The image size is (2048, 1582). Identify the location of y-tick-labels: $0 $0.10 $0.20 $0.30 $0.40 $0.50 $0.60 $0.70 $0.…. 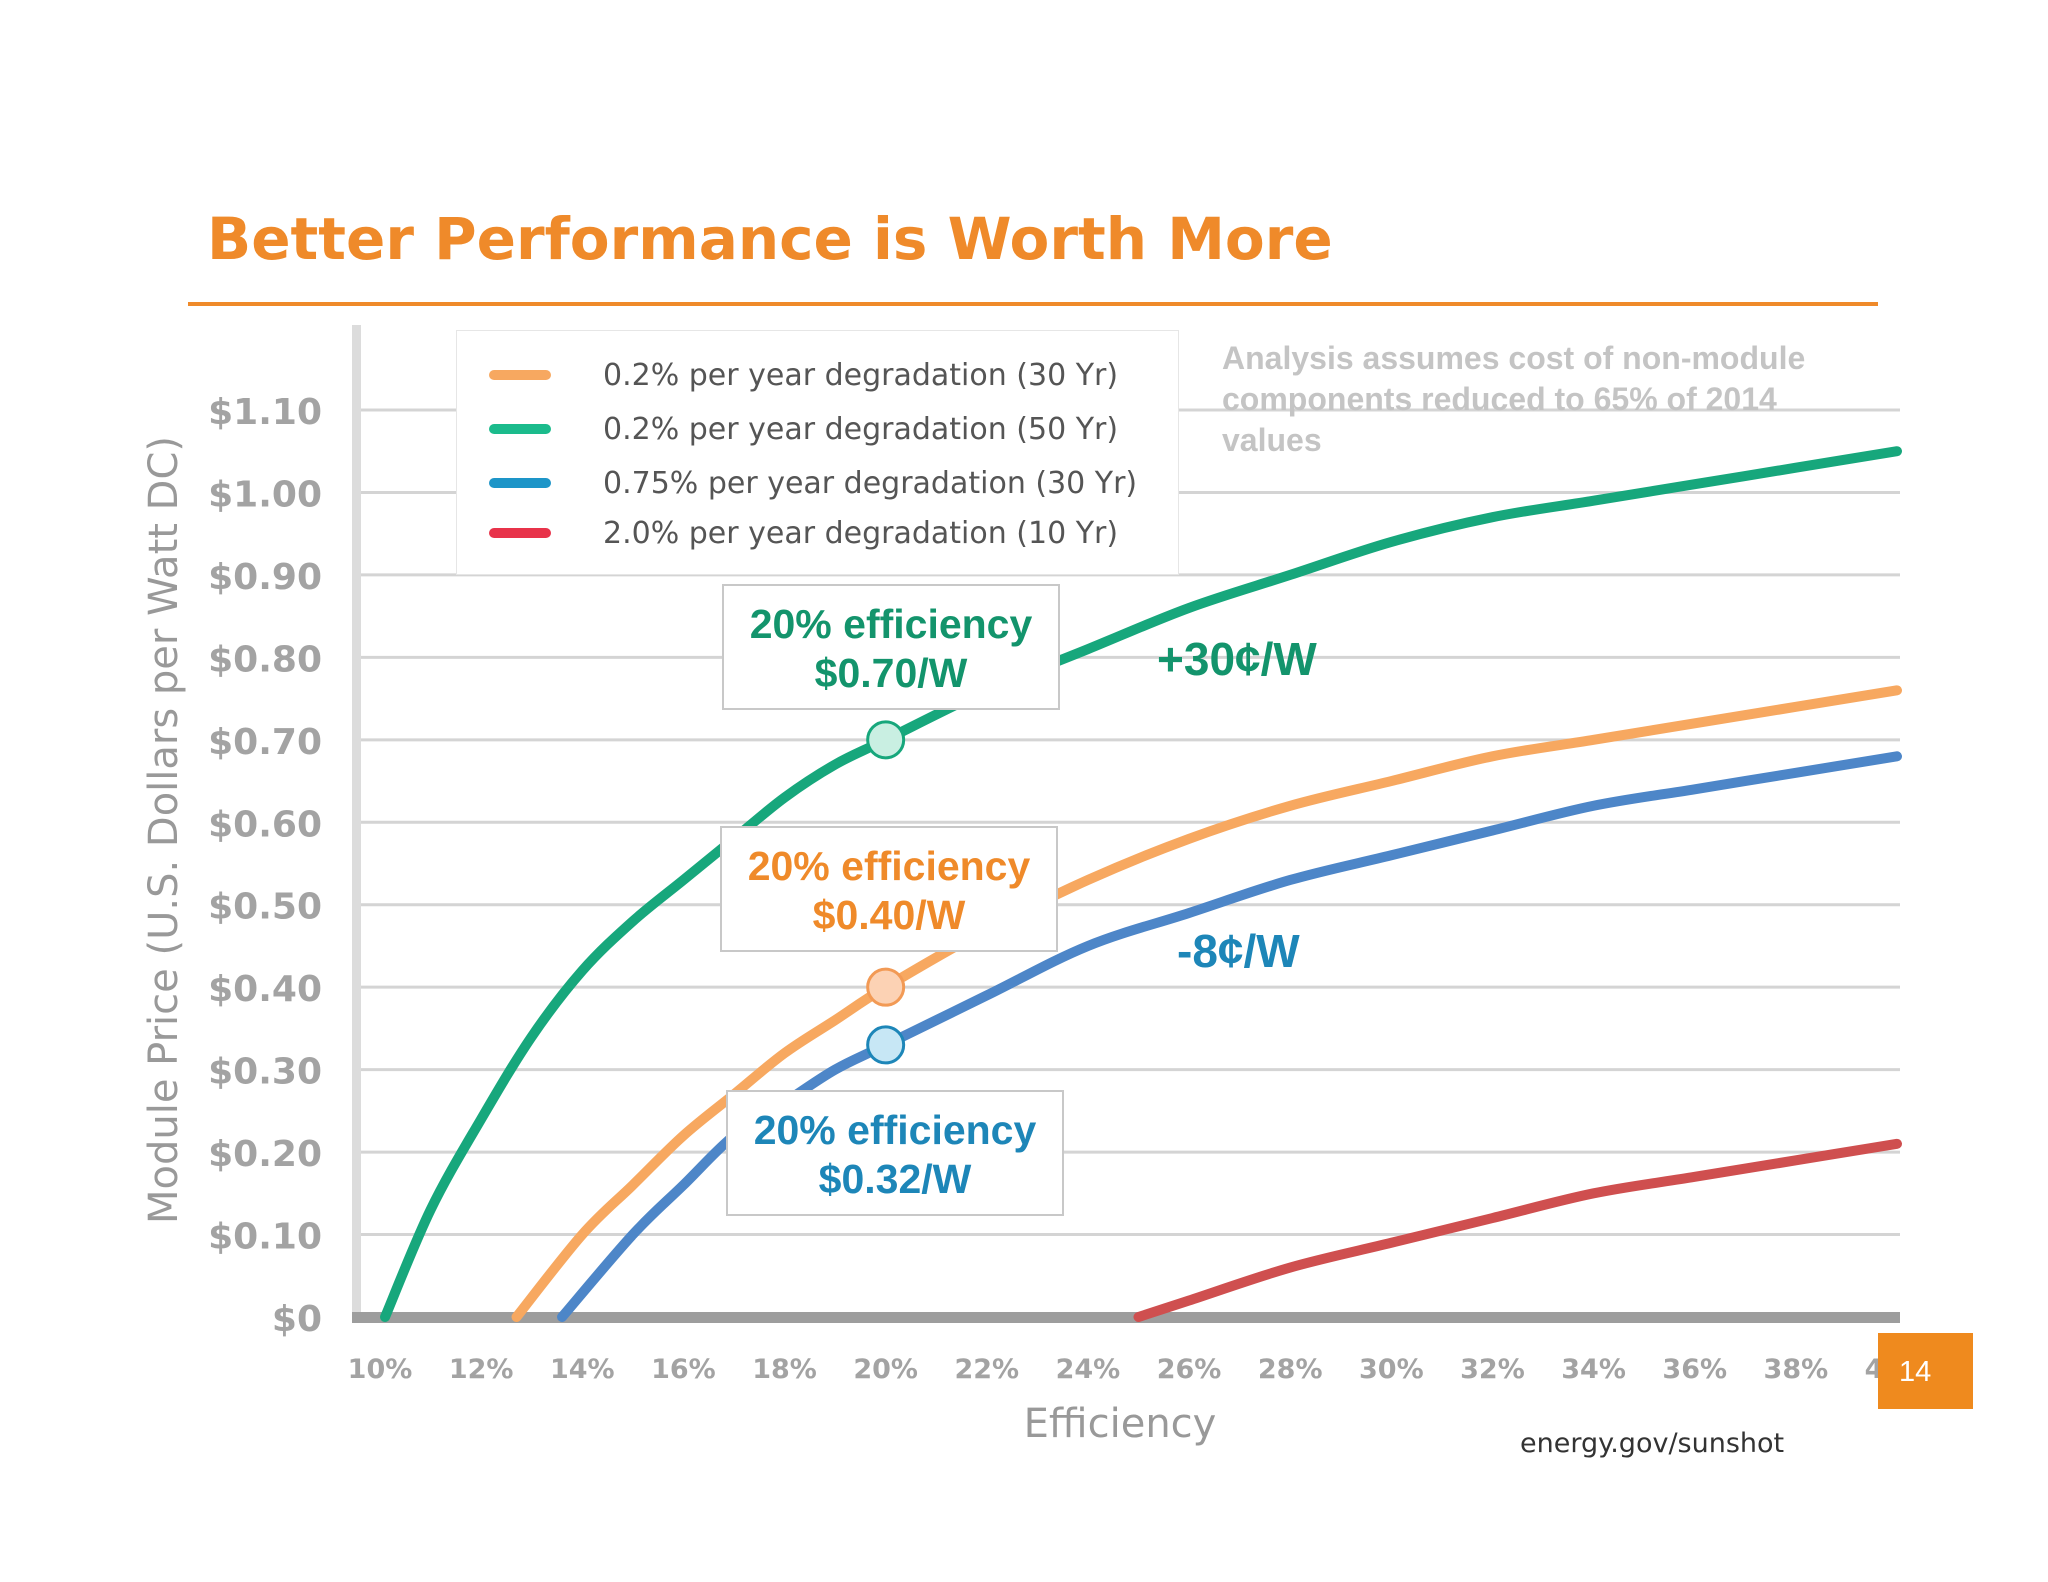
(265, 866).